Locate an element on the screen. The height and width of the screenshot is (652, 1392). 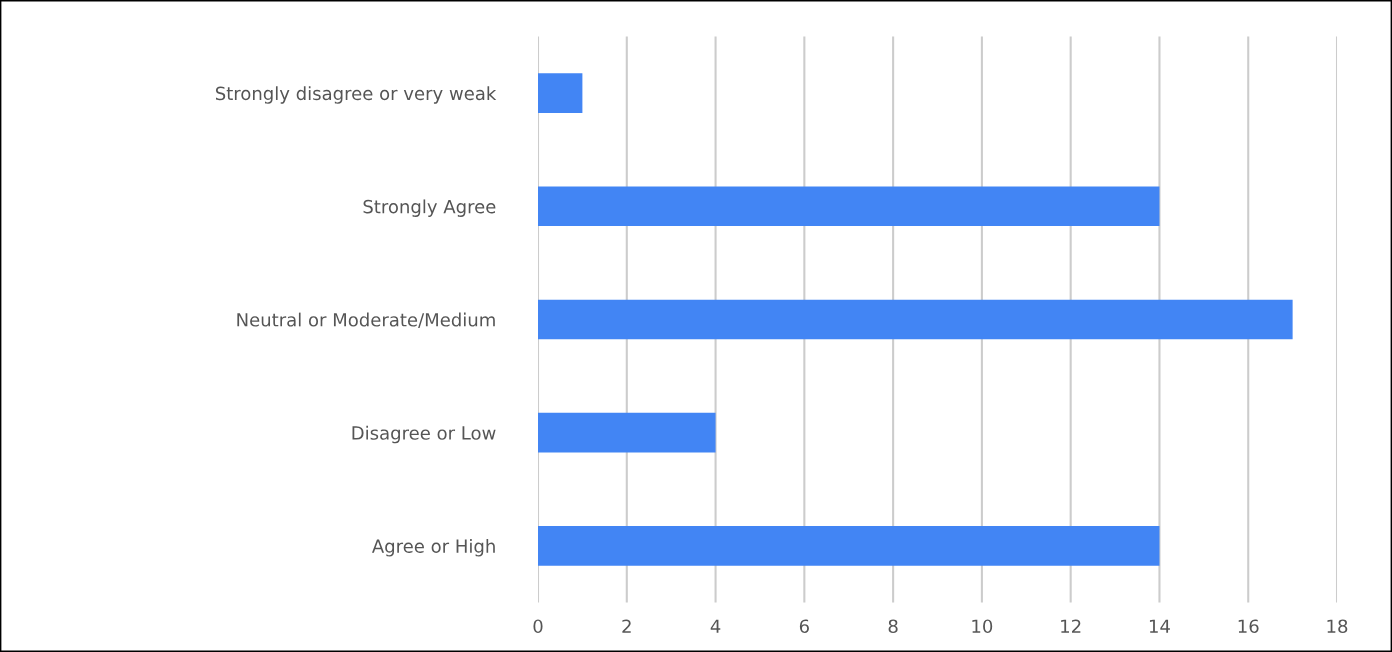
x-tick-label: 18 is located at coordinates (1337, 626).